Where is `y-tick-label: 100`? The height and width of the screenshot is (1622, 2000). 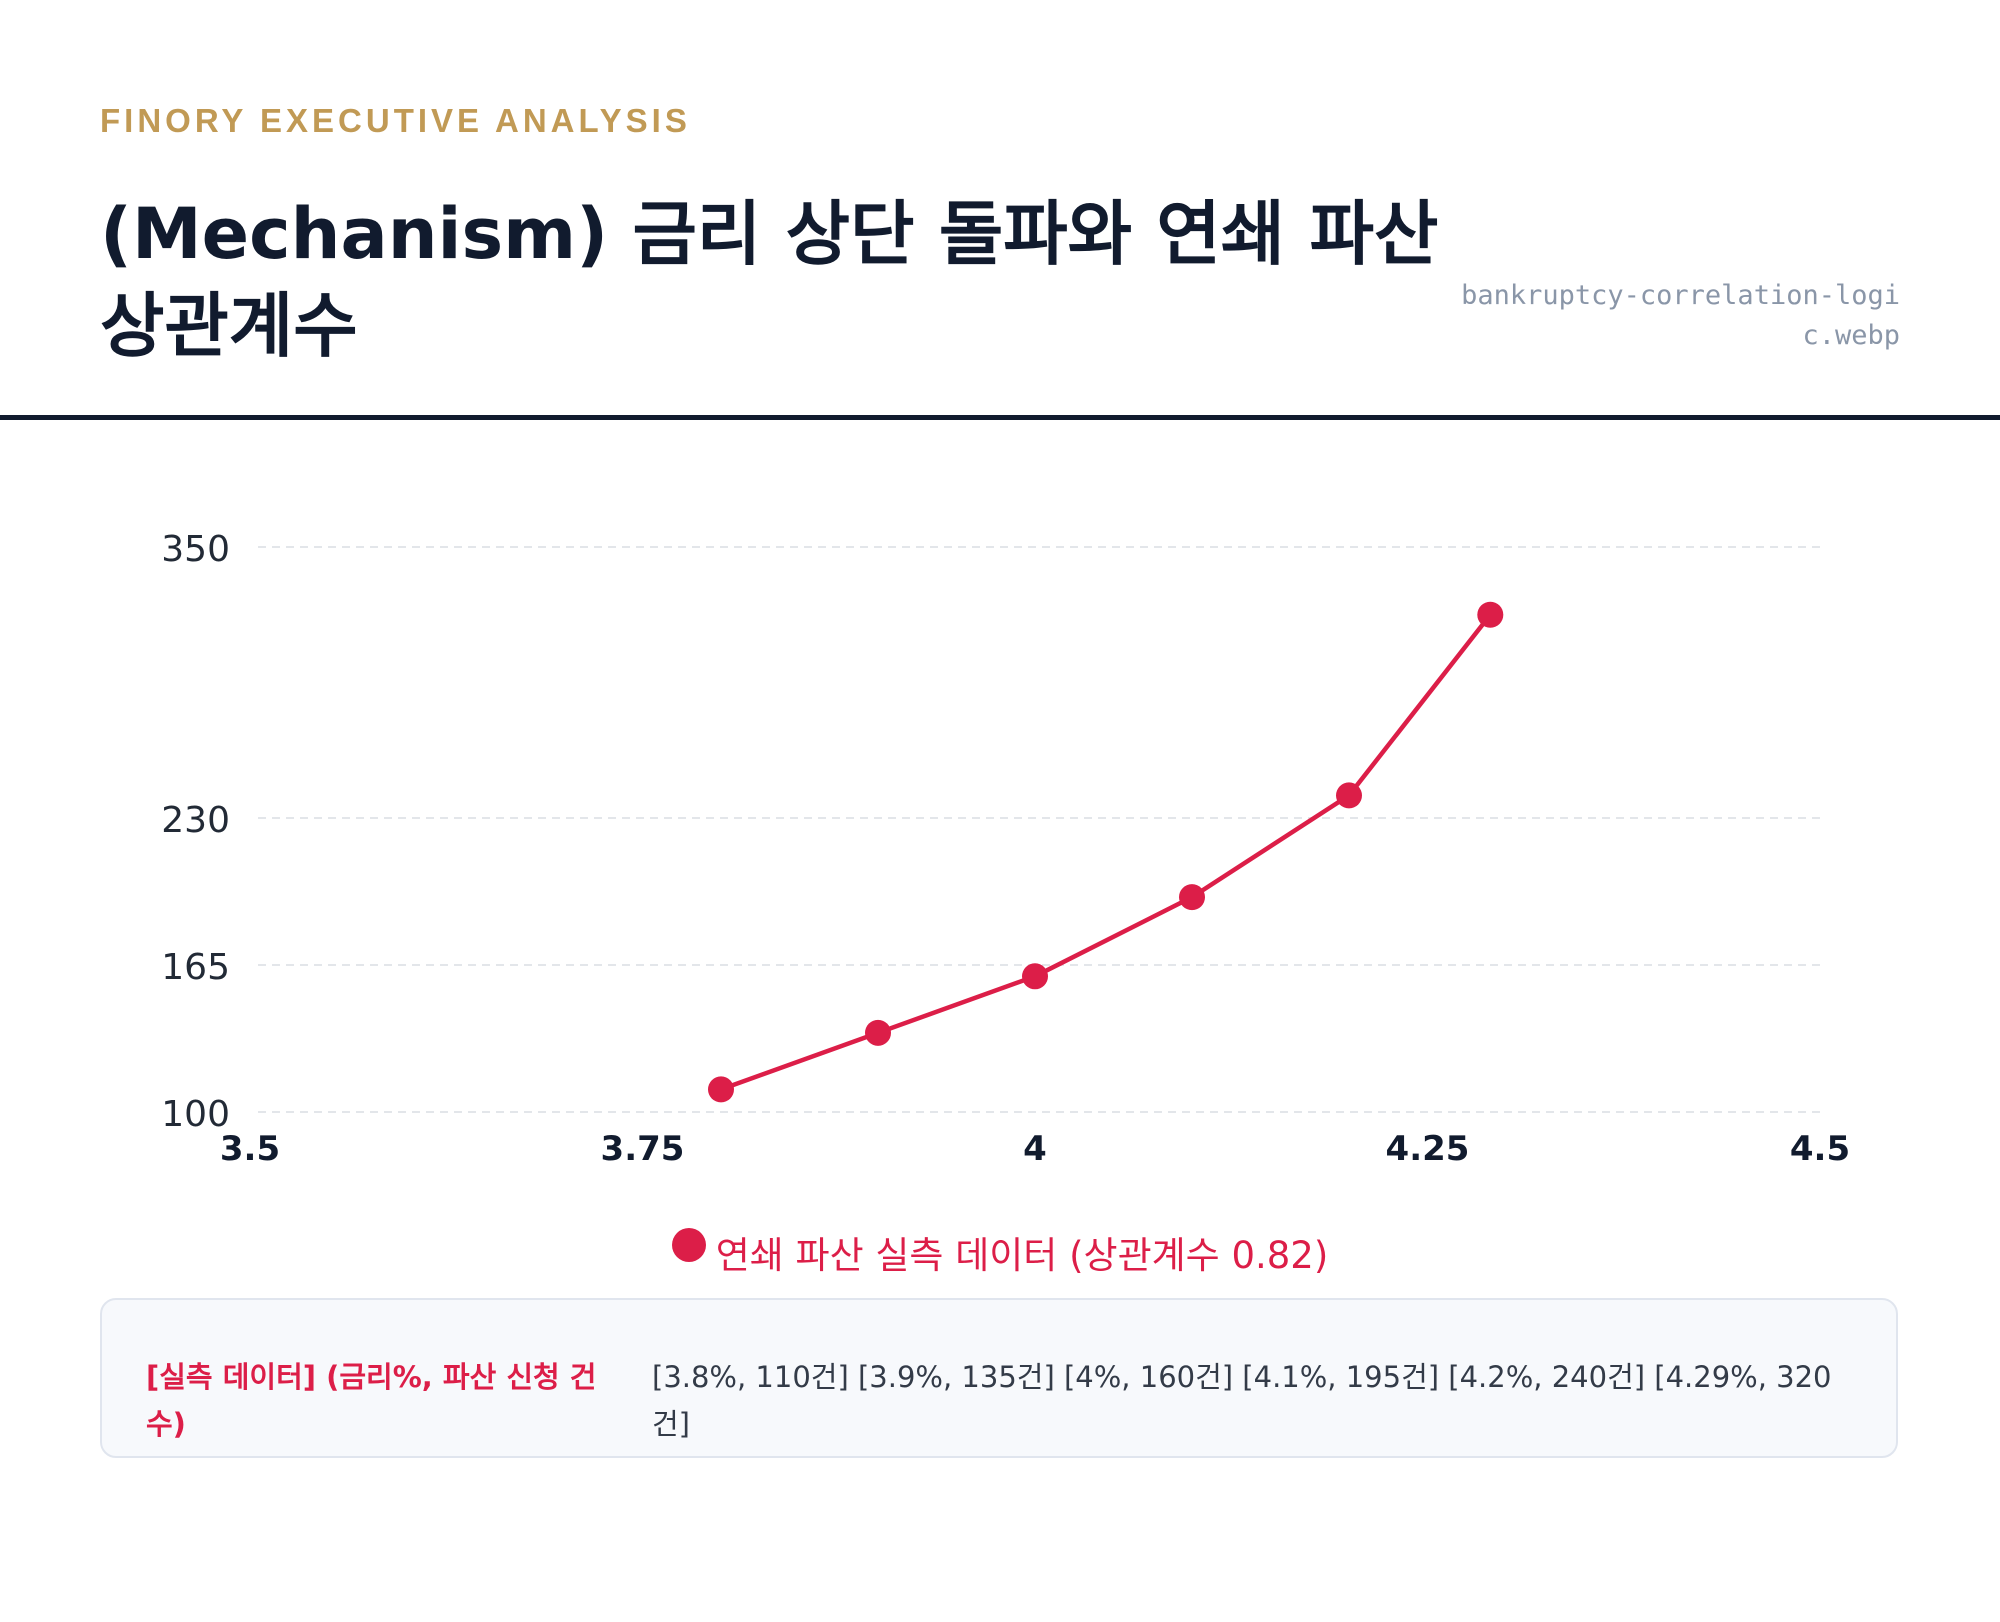 y-tick-label: 100 is located at coordinates (195, 1114).